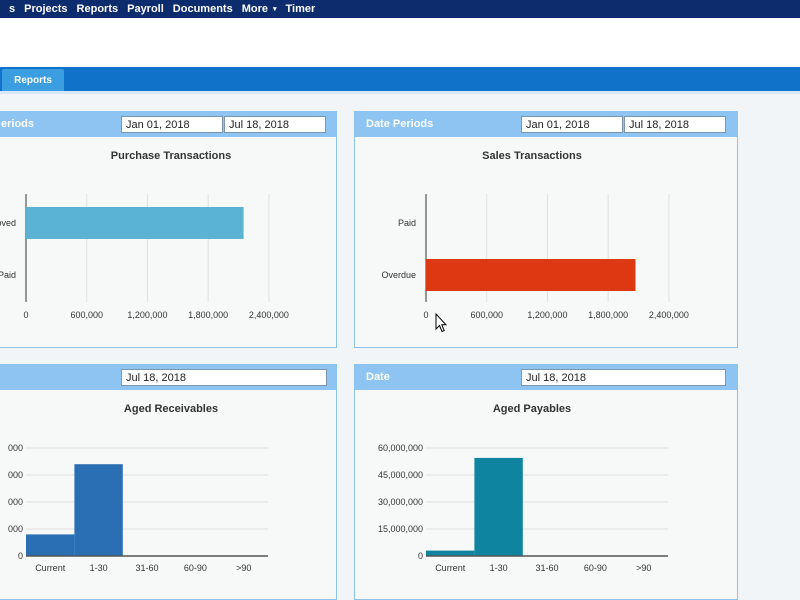  I want to click on nav-item-truncated: s, so click(12, 9).